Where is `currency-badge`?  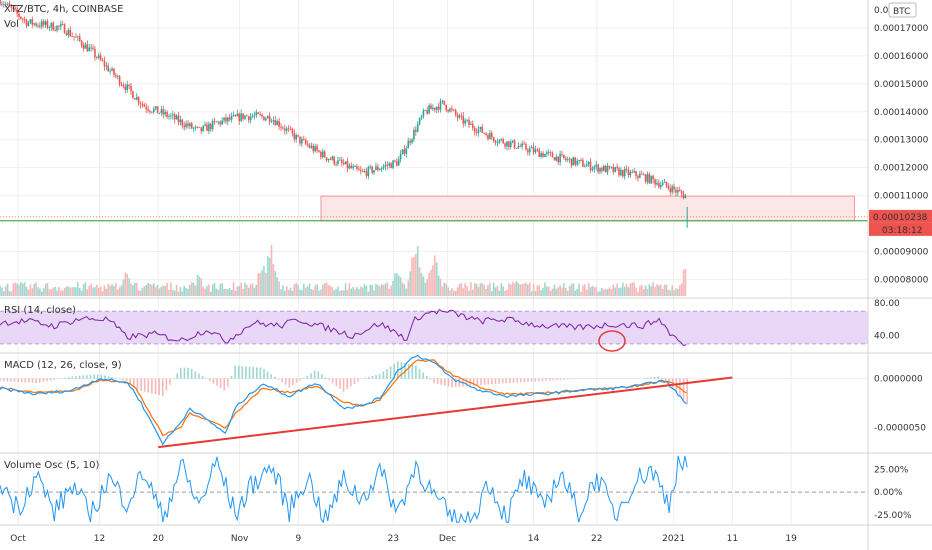 currency-badge is located at coordinates (902, 10).